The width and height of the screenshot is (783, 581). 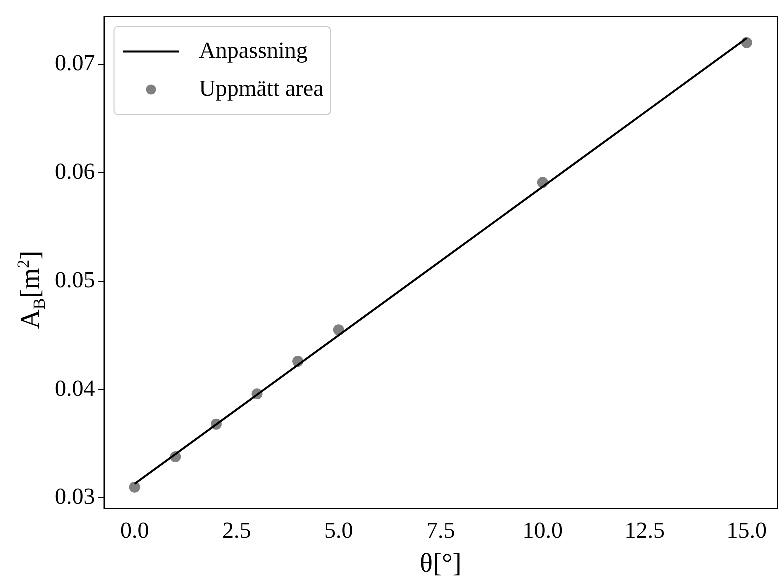 What do you see at coordinates (75, 388) in the screenshot?
I see `y-tick-label: 0.04` at bounding box center [75, 388].